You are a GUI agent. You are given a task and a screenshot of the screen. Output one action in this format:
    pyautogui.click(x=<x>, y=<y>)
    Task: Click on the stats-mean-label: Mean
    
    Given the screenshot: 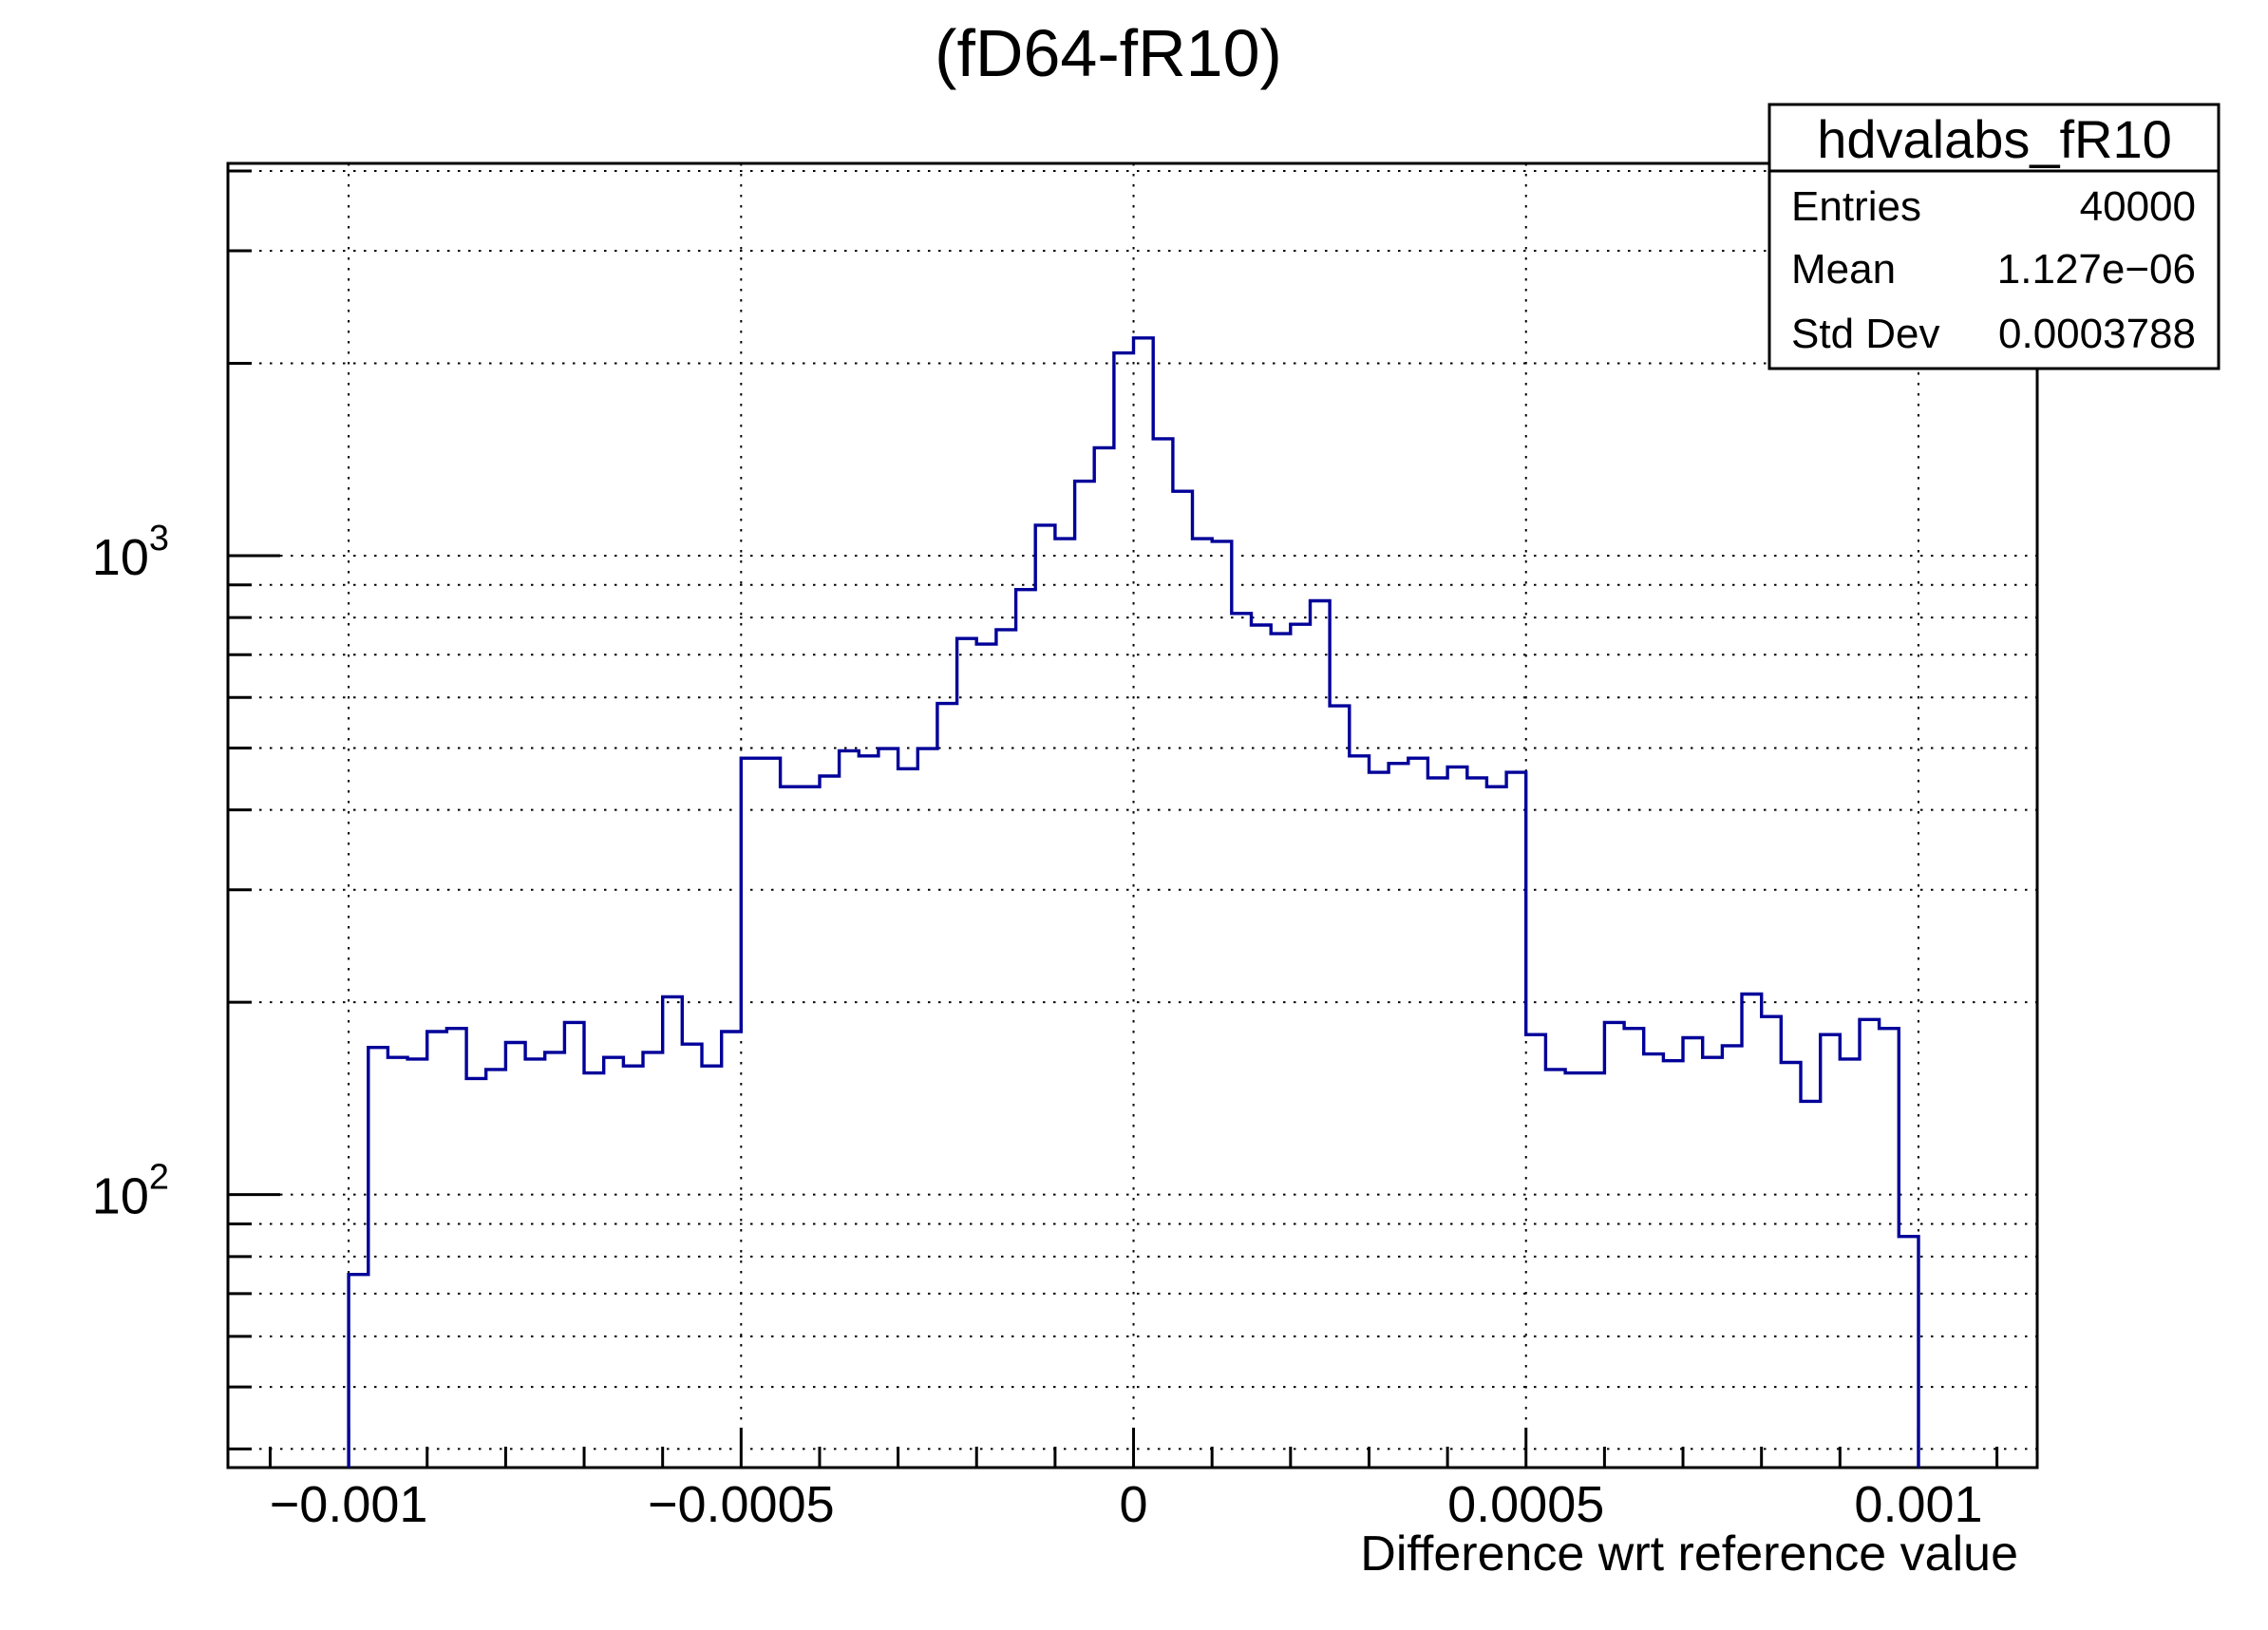 What is the action you would take?
    pyautogui.click(x=1843, y=269)
    